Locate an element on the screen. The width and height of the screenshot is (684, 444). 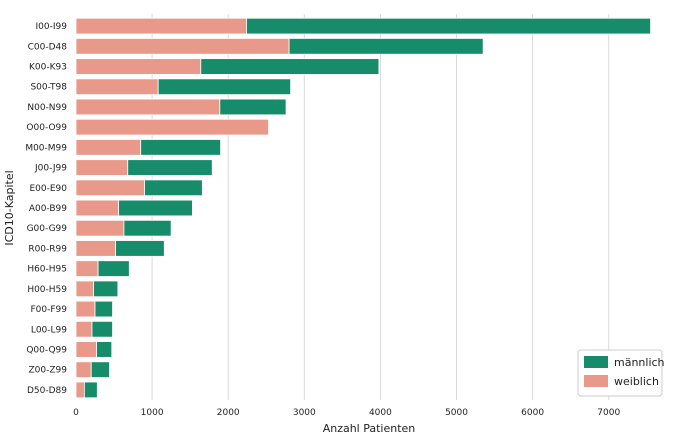
y-tick-label: A00-B99 is located at coordinates (48, 209).